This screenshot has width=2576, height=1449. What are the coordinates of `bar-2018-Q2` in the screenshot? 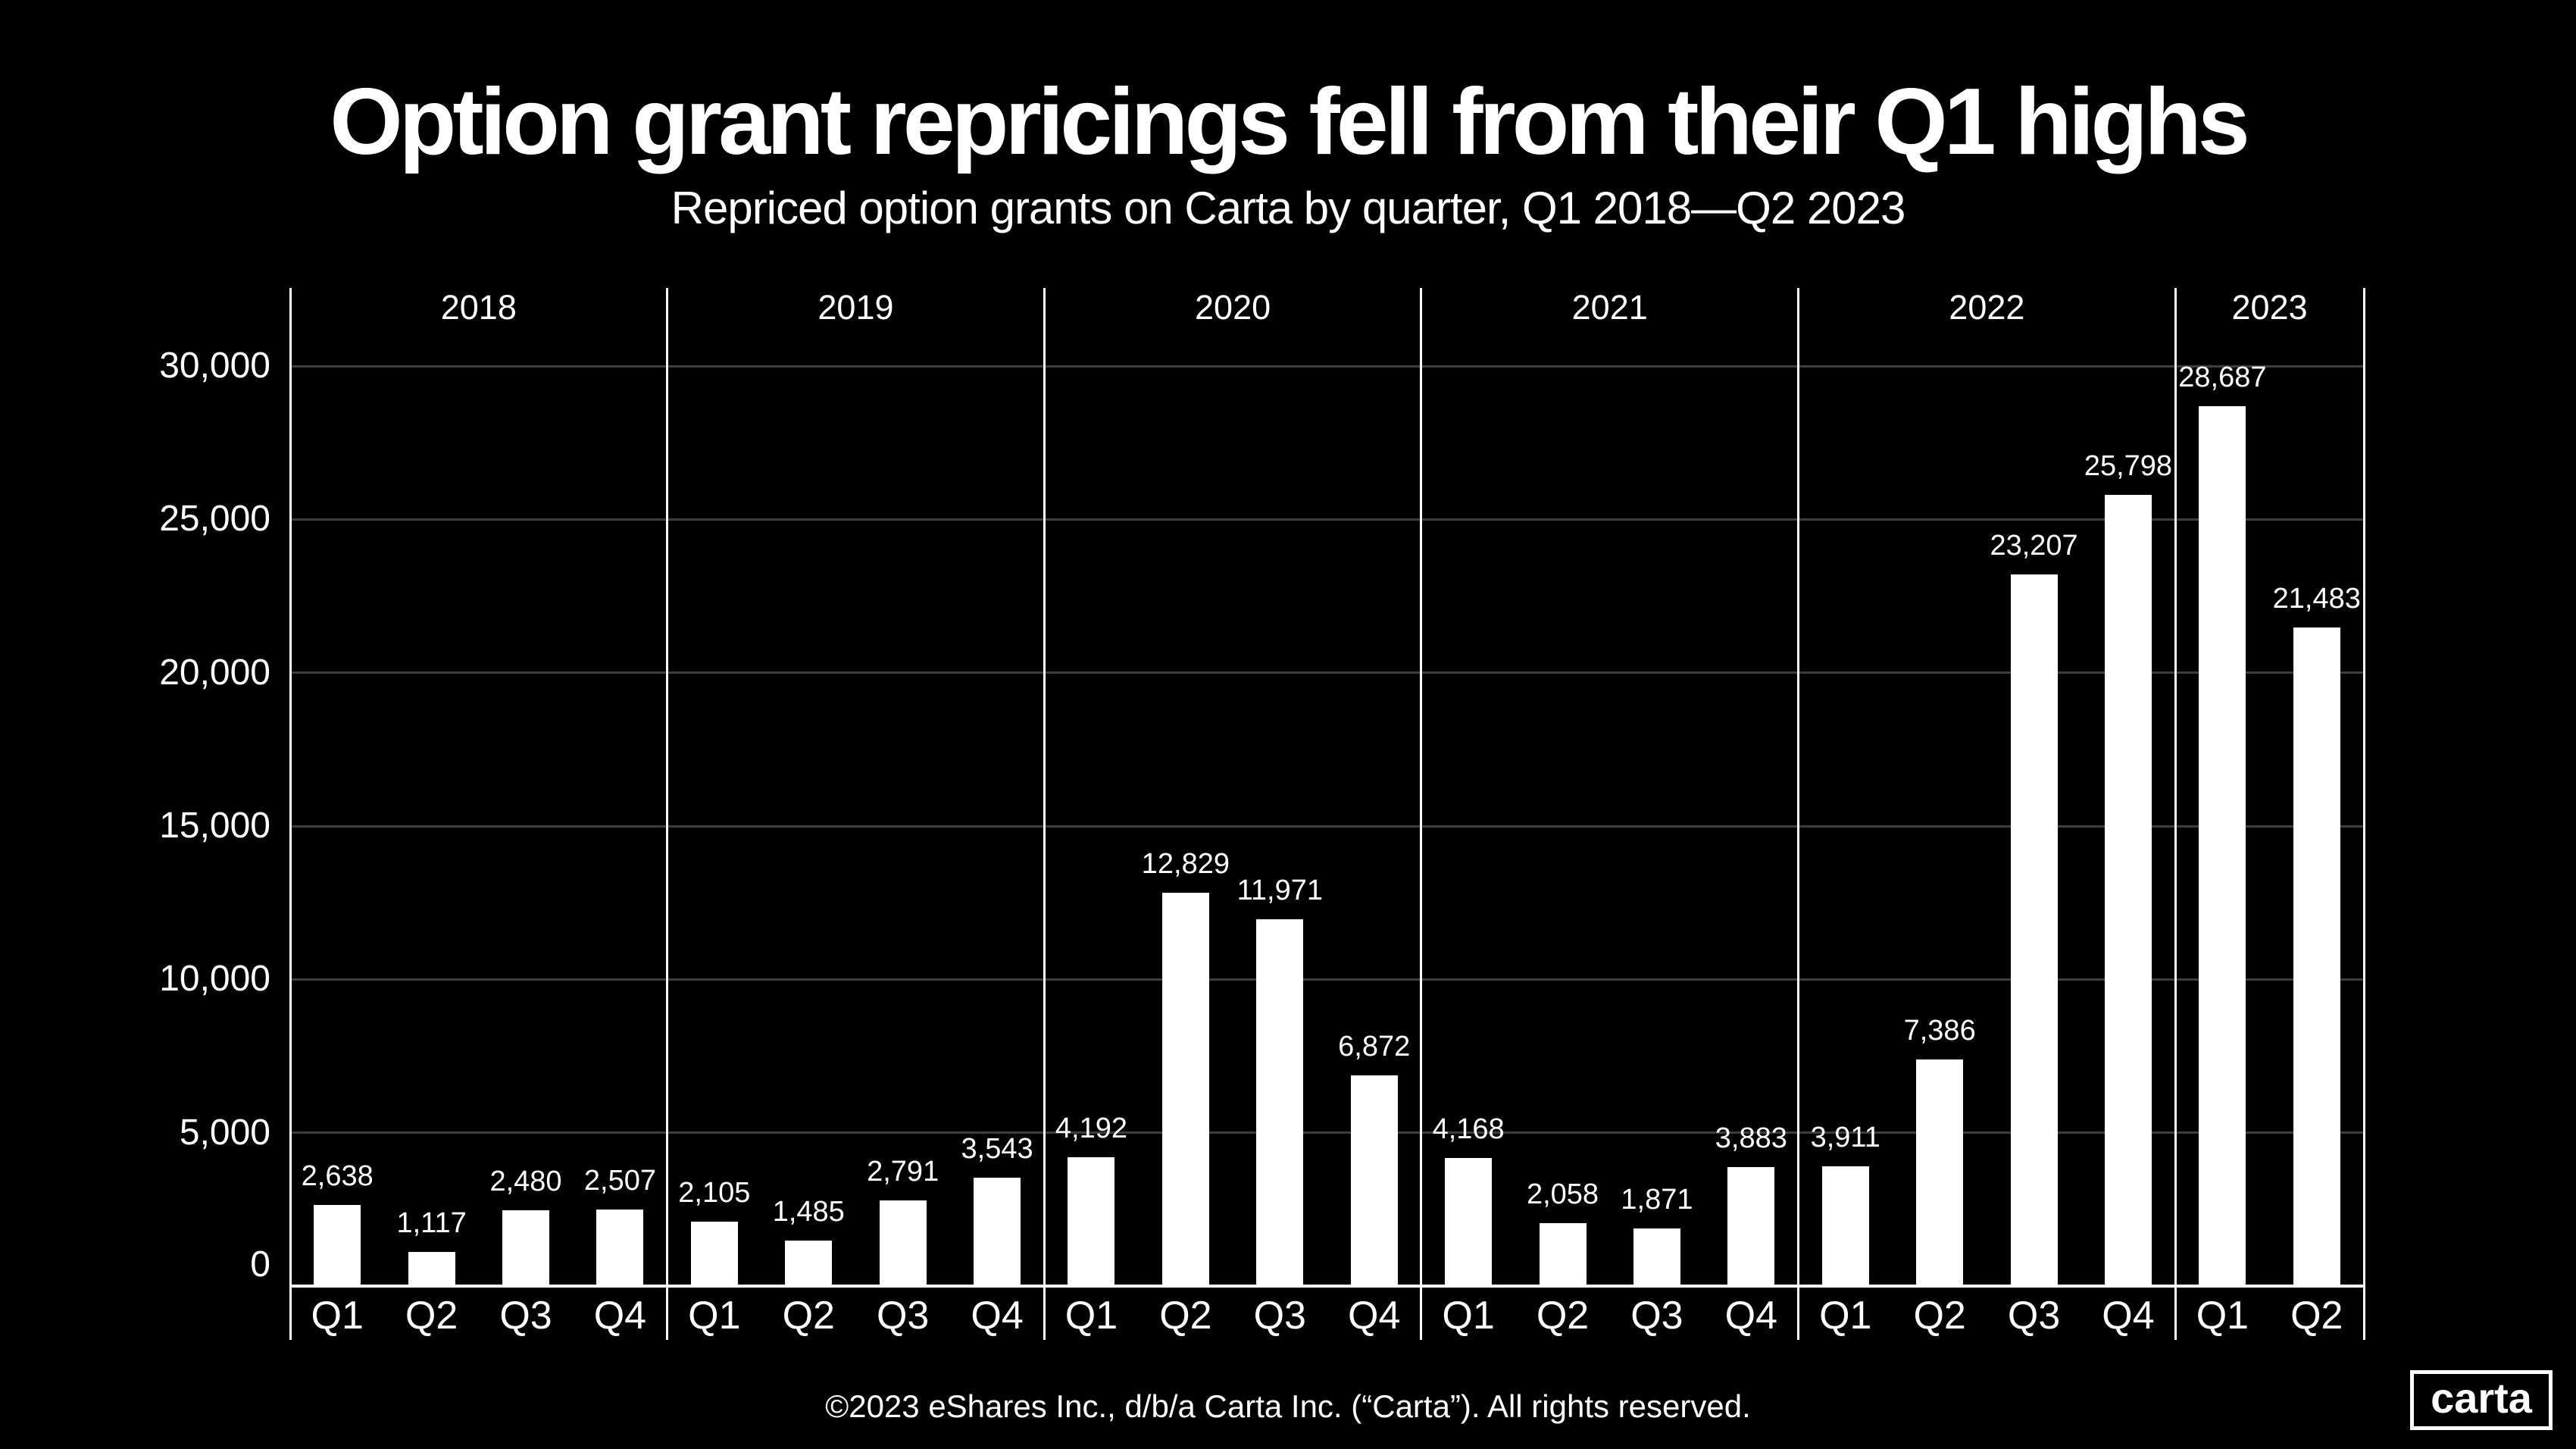 It's located at (431, 1269).